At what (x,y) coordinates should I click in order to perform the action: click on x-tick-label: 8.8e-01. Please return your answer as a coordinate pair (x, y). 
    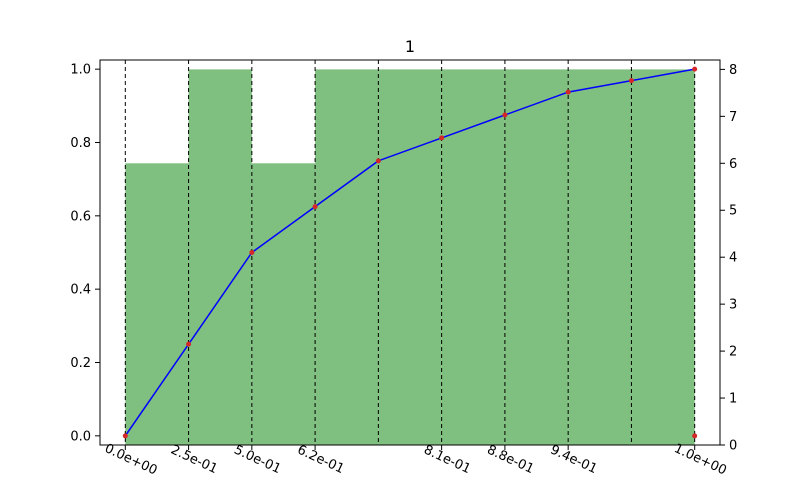
    Looking at the image, I should click on (511, 459).